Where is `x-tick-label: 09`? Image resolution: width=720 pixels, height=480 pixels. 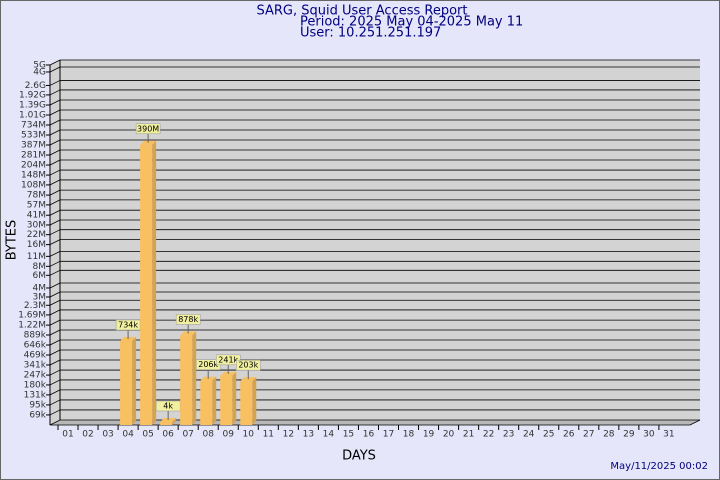 x-tick-label: 09 is located at coordinates (229, 435).